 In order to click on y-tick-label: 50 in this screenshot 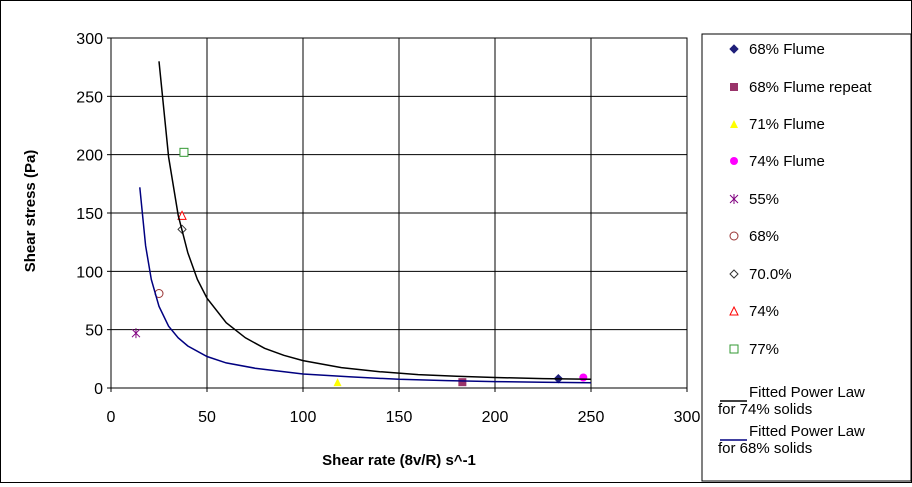, I will do `click(94, 331)`.